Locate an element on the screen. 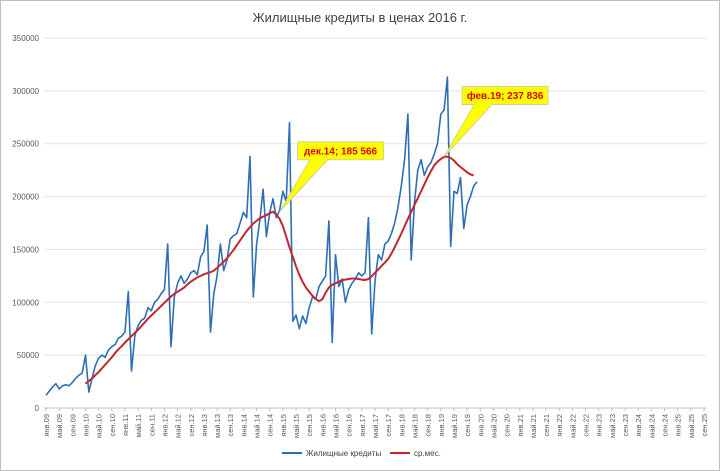 This screenshot has height=471, width=720. x-tick-label: май.16 is located at coordinates (336, 426).